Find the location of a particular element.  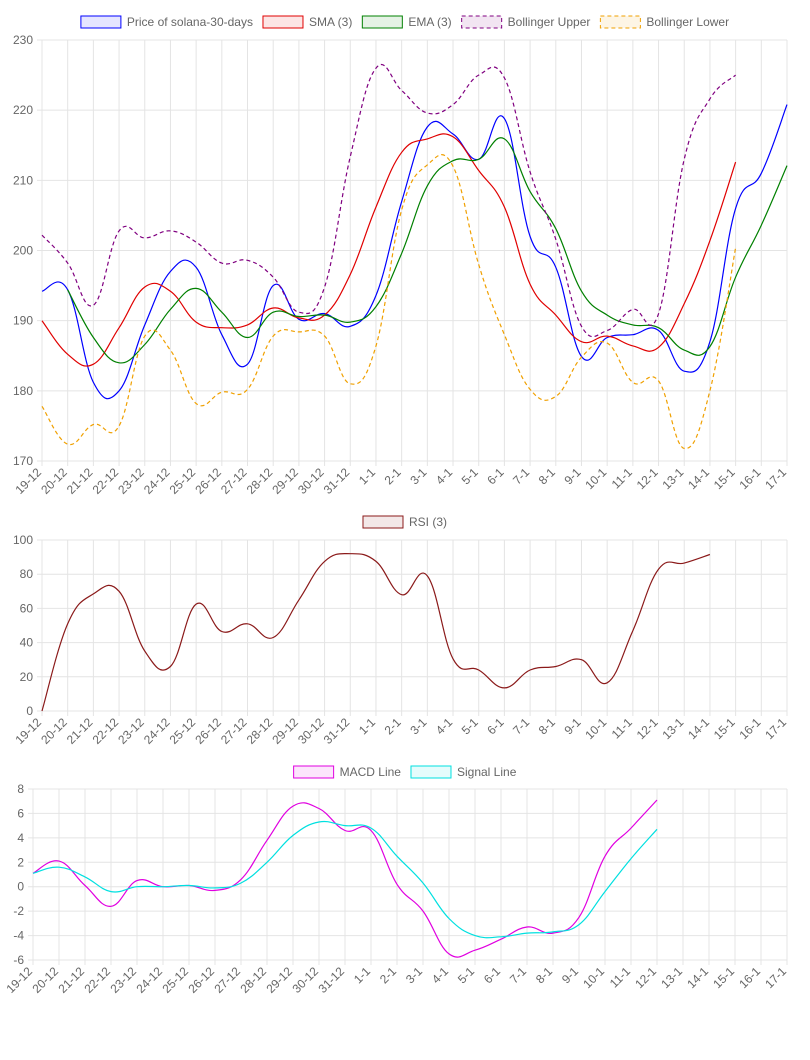

y-tick-label: 180 is located at coordinates (23, 391).